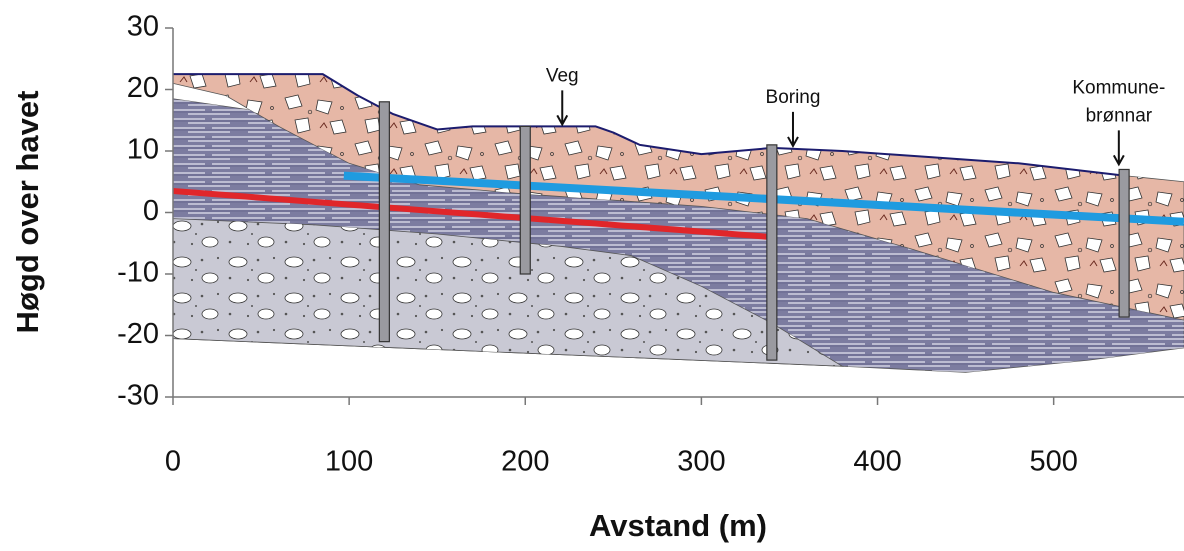 Image resolution: width=1184 pixels, height=551 pixels. What do you see at coordinates (1053, 462) in the screenshot?
I see `x-tick-label: 500` at bounding box center [1053, 462].